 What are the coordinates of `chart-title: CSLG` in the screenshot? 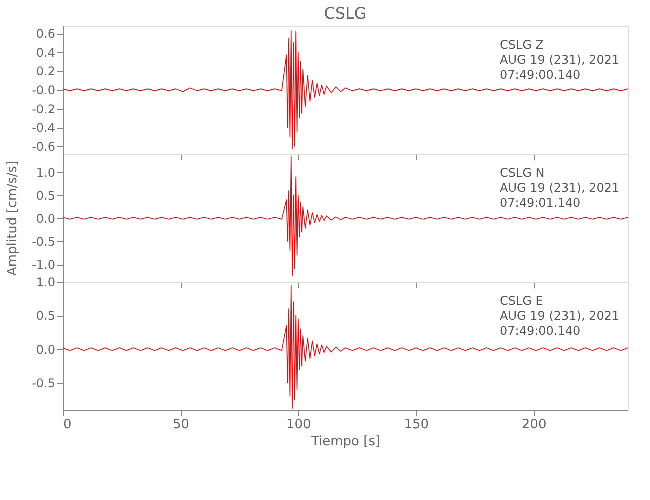 It's located at (345, 13).